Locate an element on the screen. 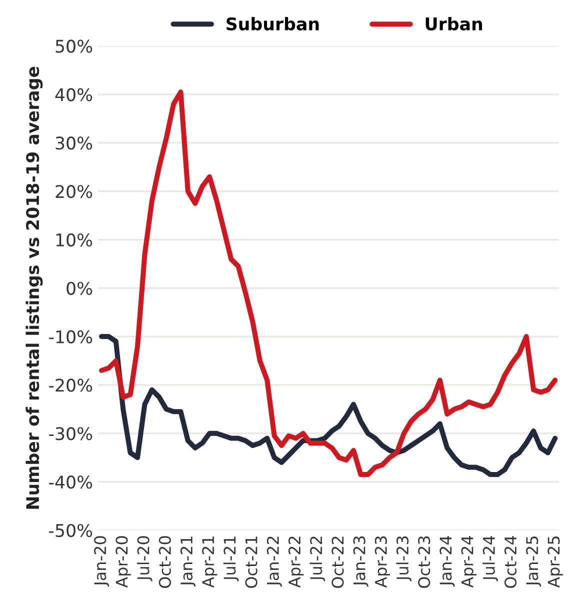 This screenshot has height=613, width=576. x-tick-label: Jul-22 is located at coordinates (318, 559).